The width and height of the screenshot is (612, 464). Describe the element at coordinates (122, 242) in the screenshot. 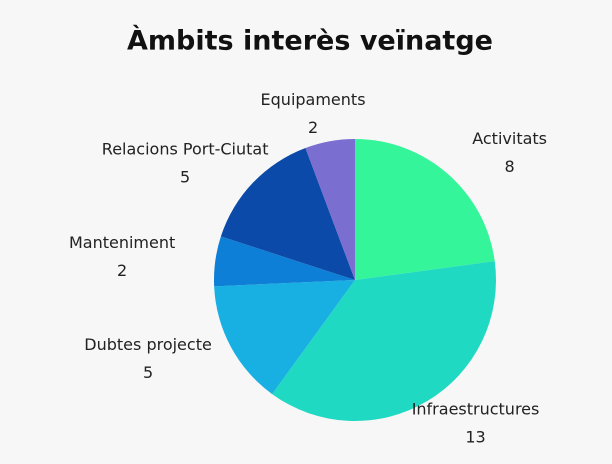

I see `slice-label: Manteniment` at that location.